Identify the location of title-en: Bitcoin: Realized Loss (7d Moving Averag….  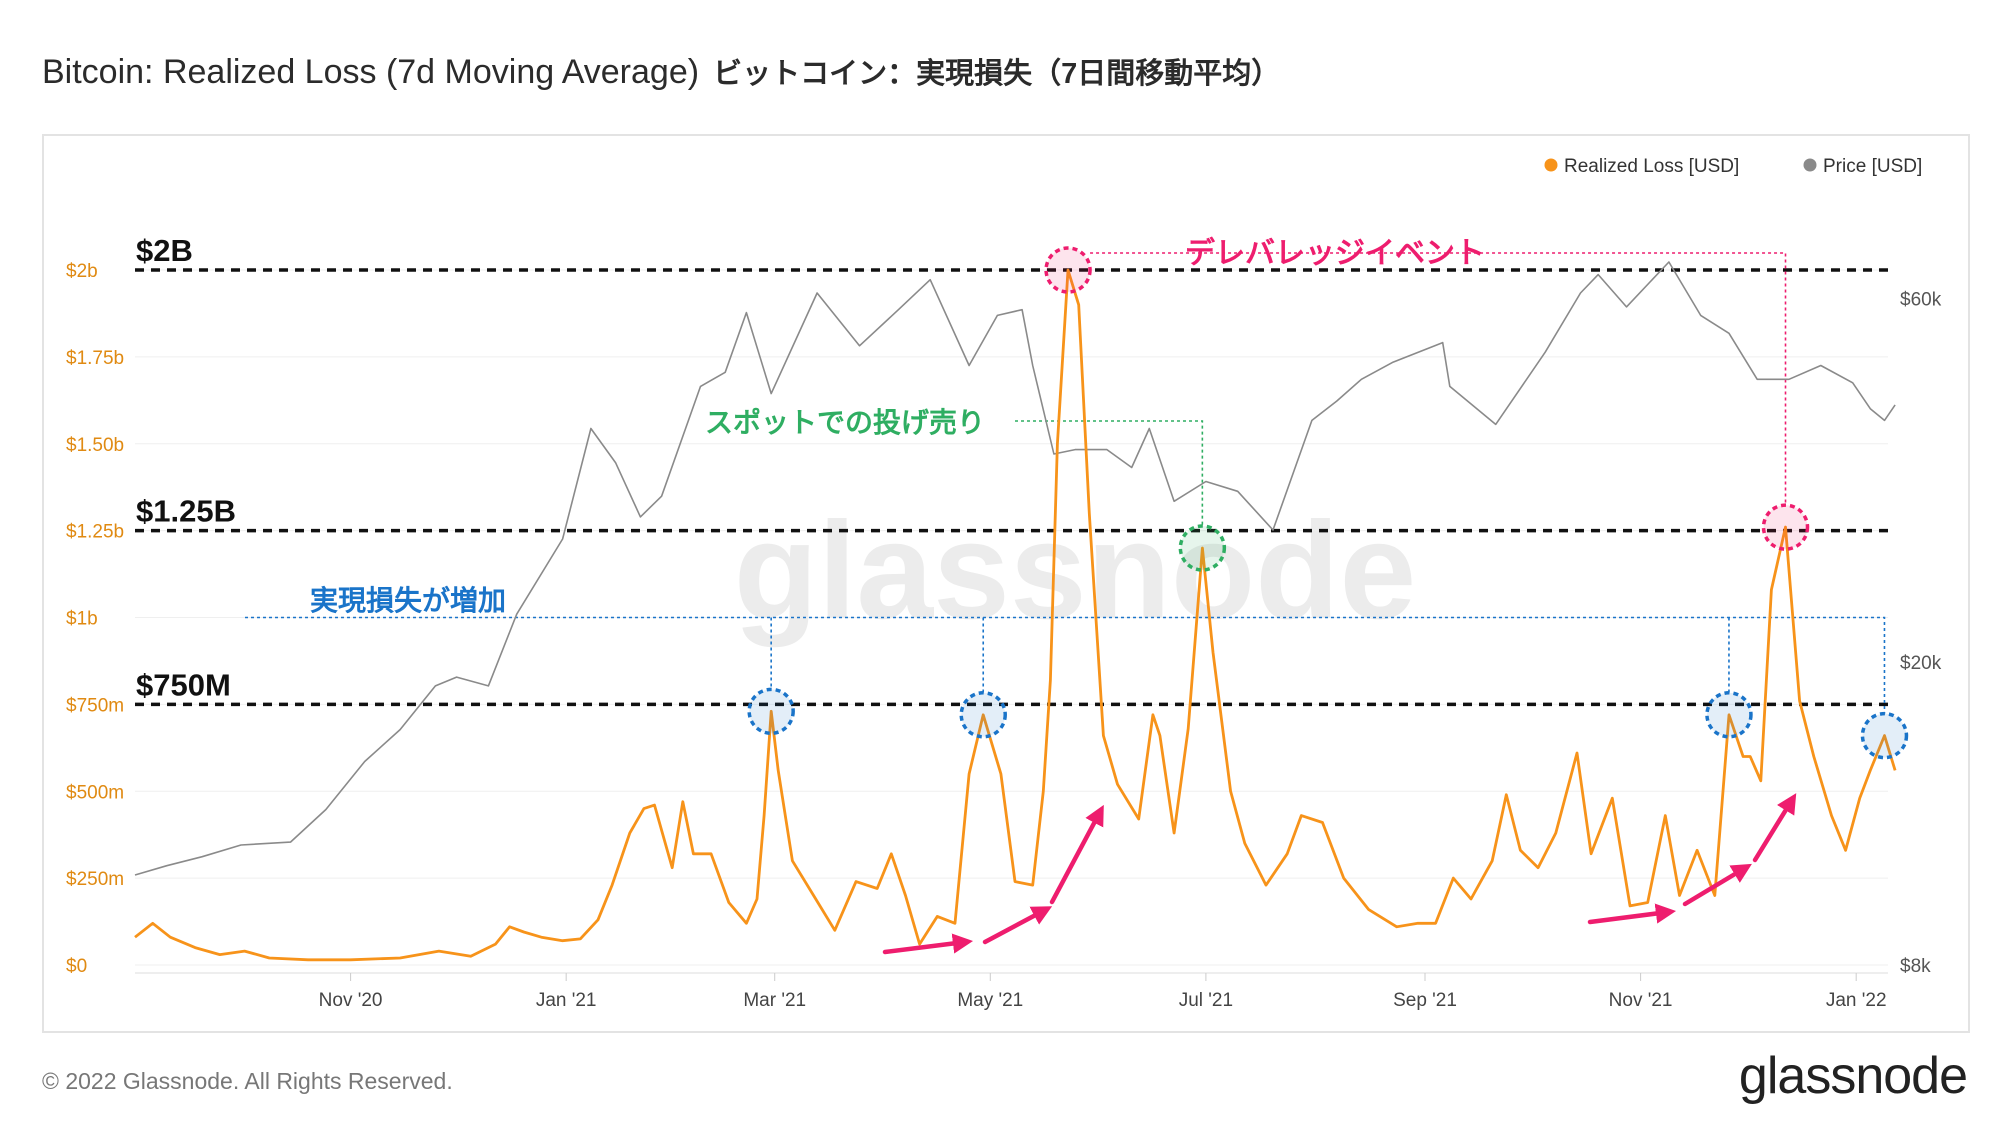
(371, 72).